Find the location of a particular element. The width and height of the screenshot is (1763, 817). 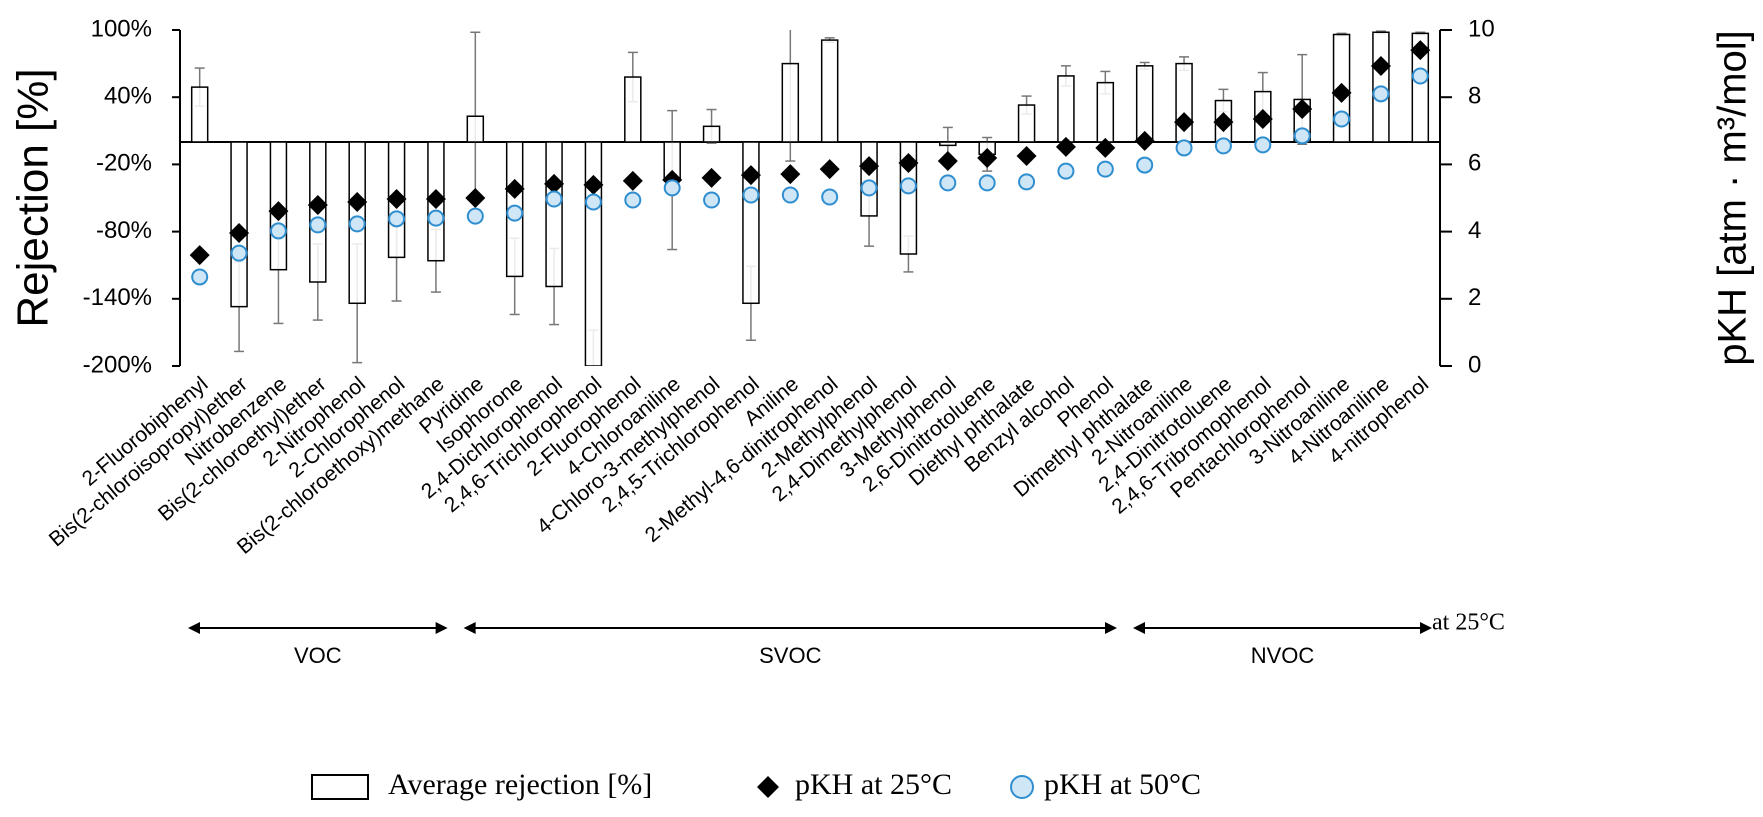

y-axis-label: Rejection [%] is located at coordinates (33, 197).